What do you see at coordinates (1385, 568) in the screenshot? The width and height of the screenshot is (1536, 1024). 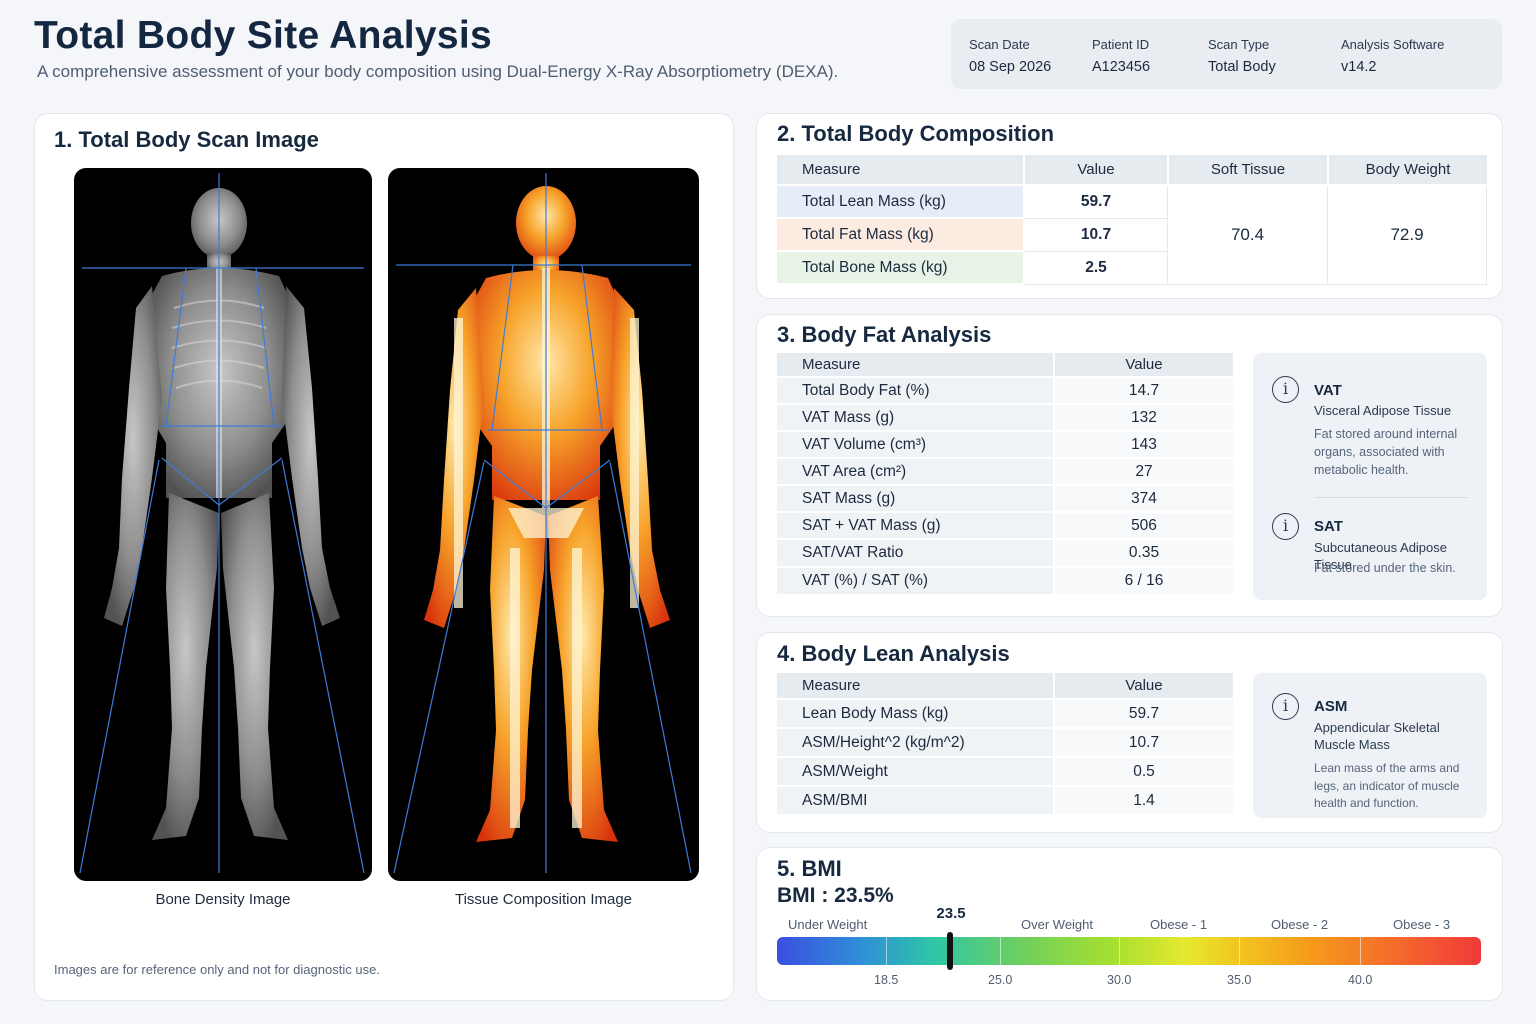 I see `sat-description: Fat stored under the skin.` at bounding box center [1385, 568].